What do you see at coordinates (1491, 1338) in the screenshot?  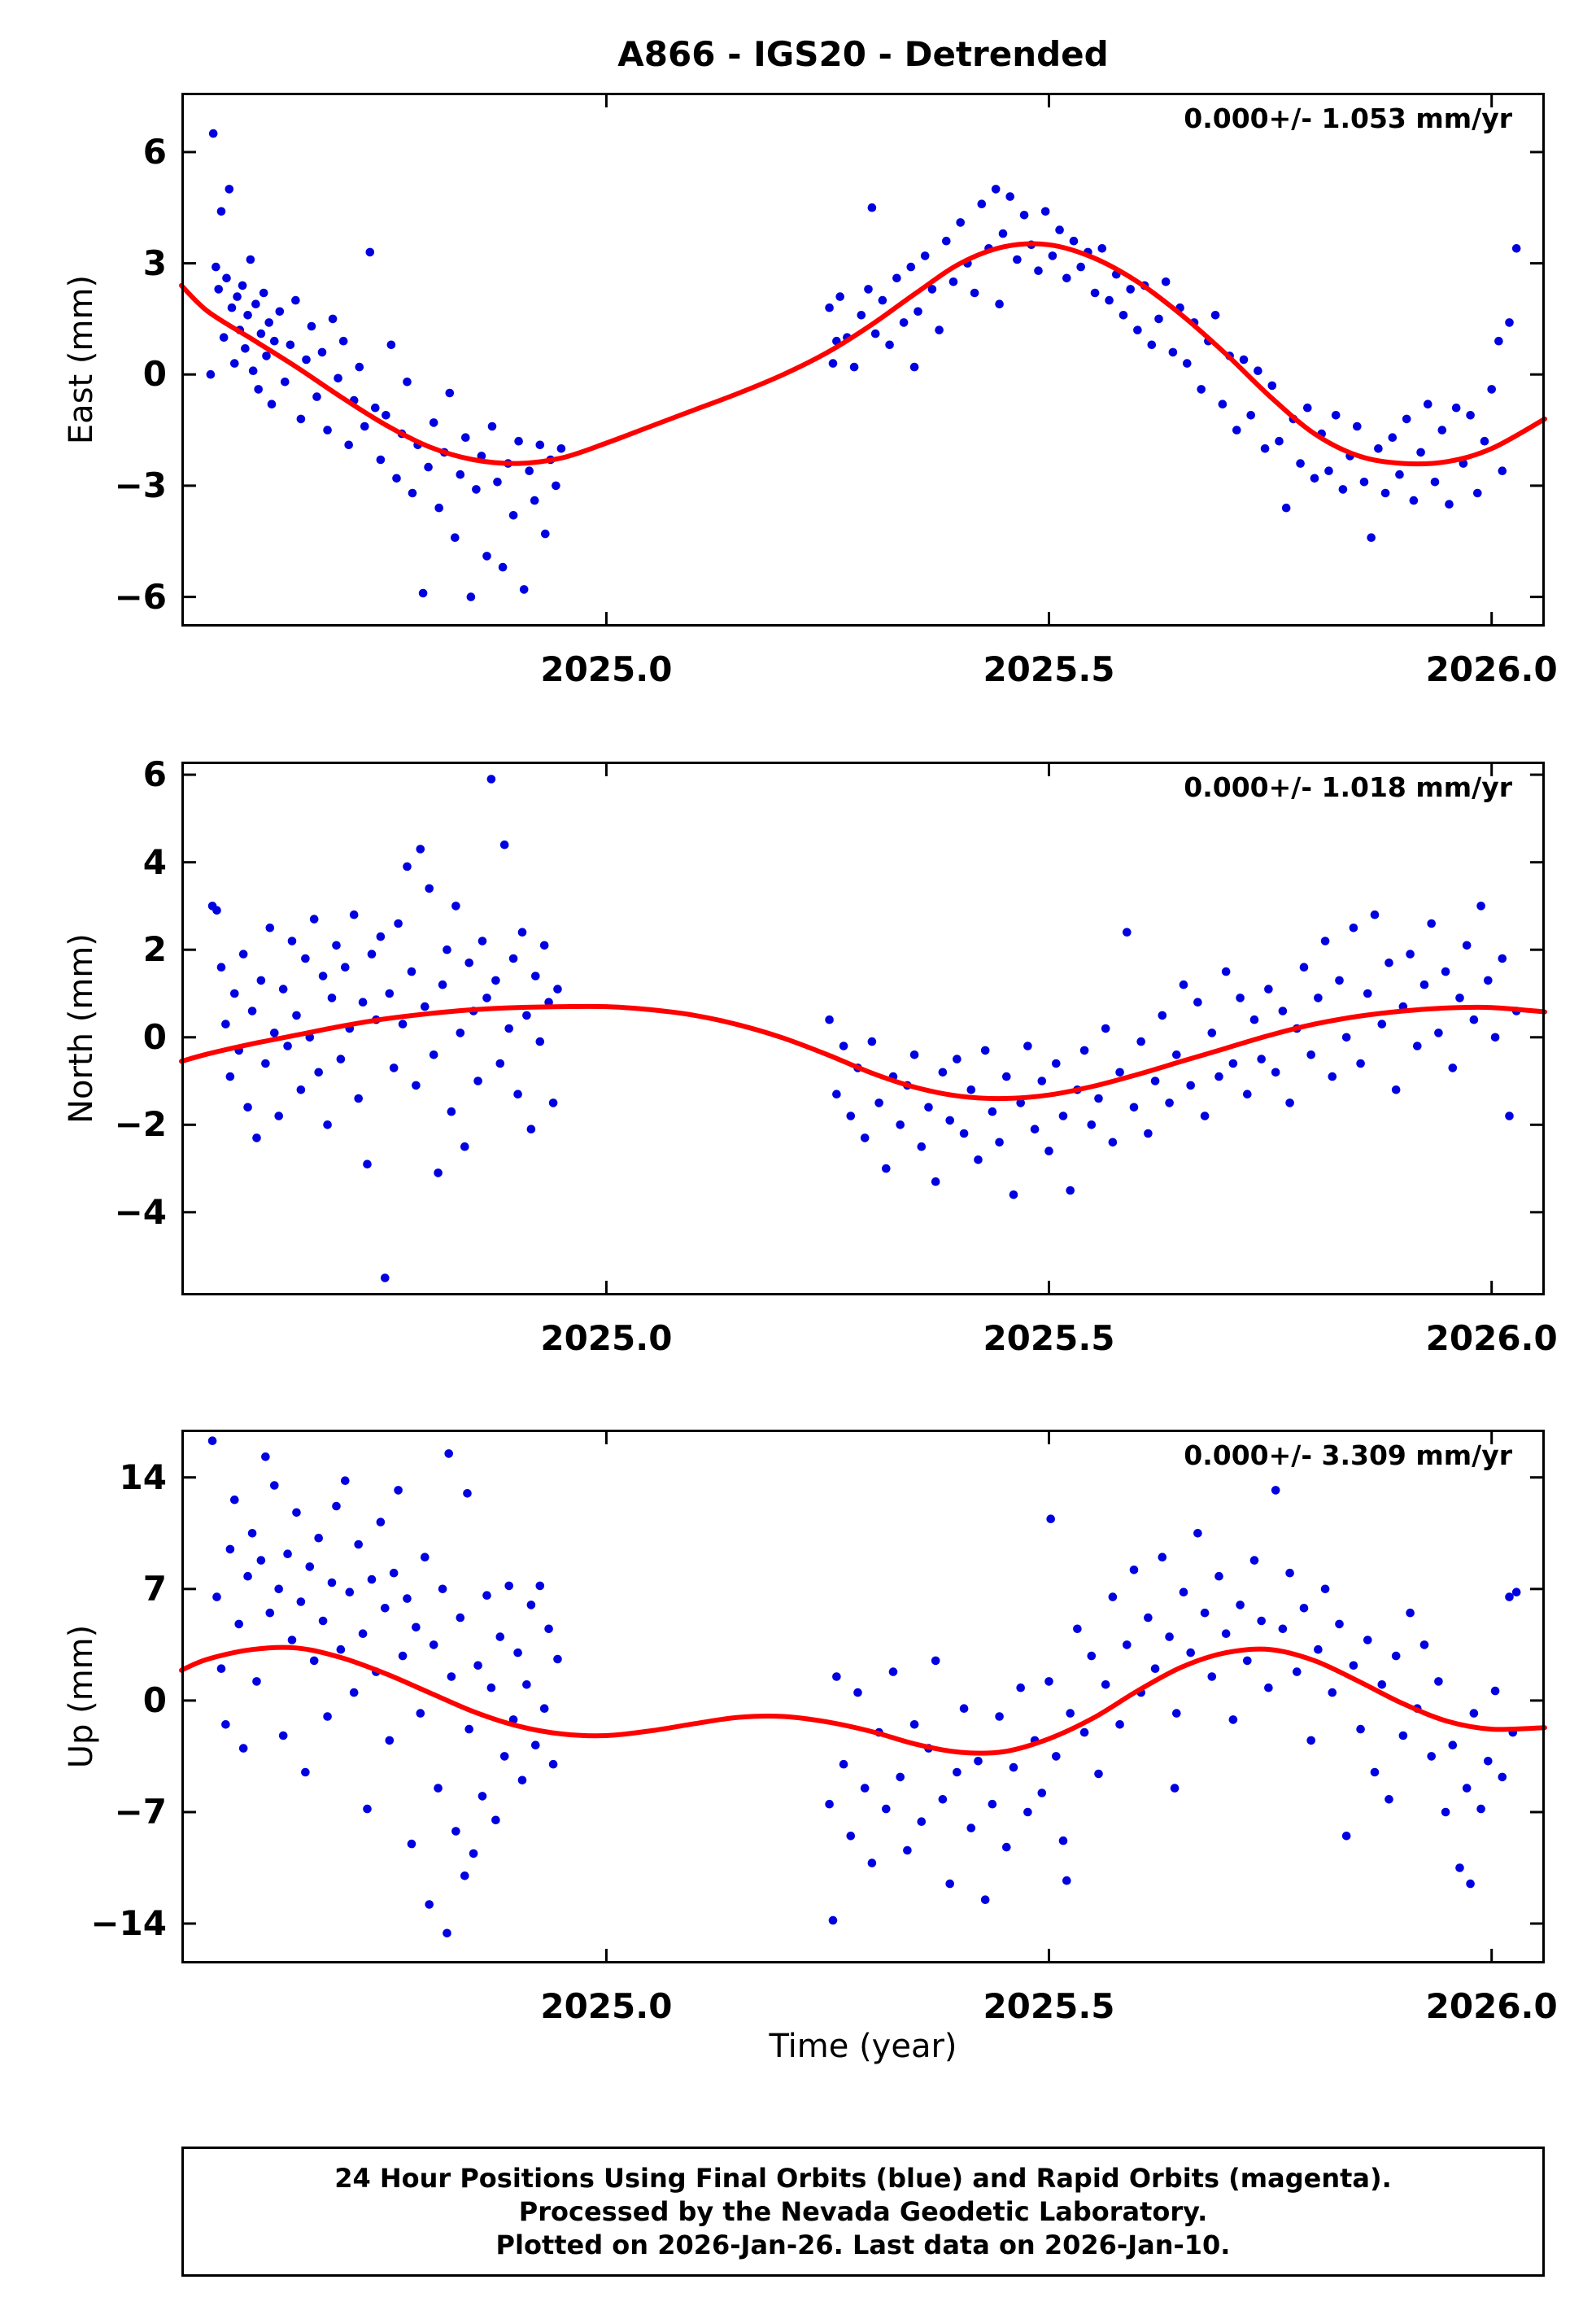 I see `x-tick-label: 2026.0` at bounding box center [1491, 1338].